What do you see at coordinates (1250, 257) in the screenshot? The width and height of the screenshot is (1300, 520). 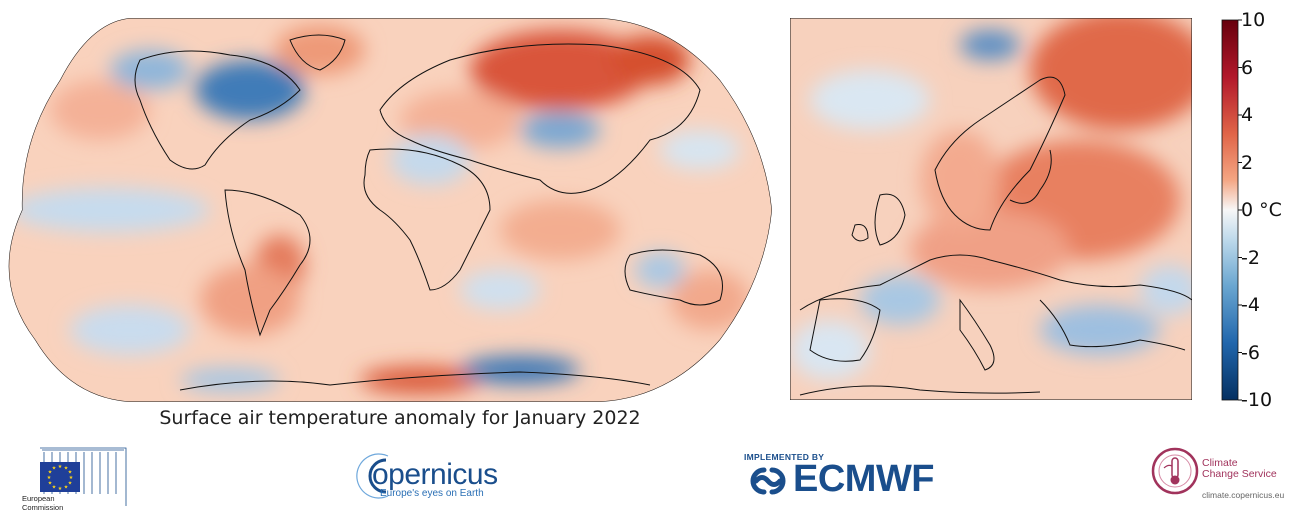 I see `colorbar-tick-label: -2` at bounding box center [1250, 257].